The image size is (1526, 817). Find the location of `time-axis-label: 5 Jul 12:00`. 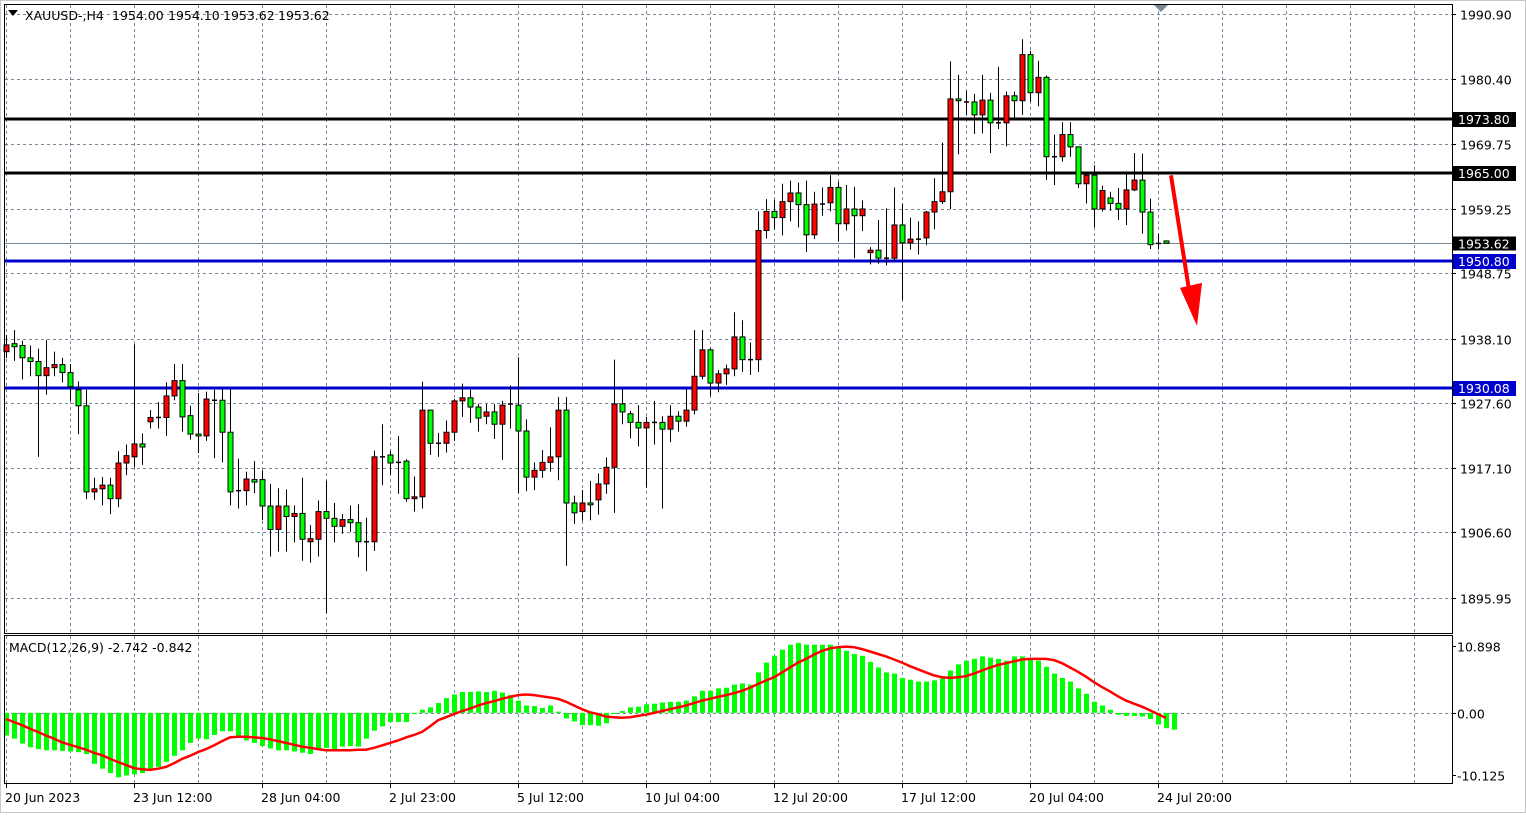

time-axis-label: 5 Jul 12:00 is located at coordinates (550, 797).